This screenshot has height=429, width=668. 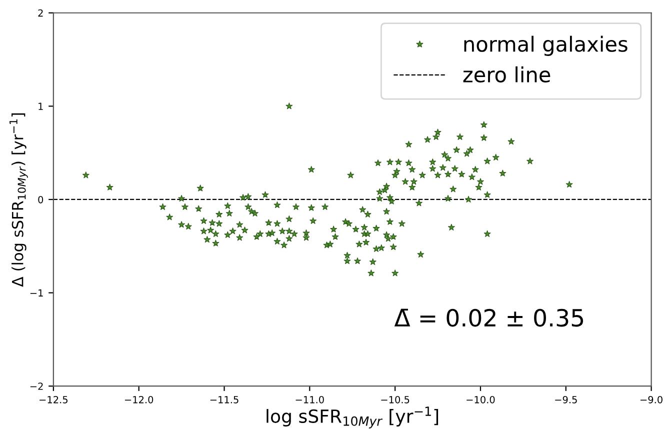 What do you see at coordinates (566, 400) in the screenshot?
I see `x-tick-label: −9.5` at bounding box center [566, 400].